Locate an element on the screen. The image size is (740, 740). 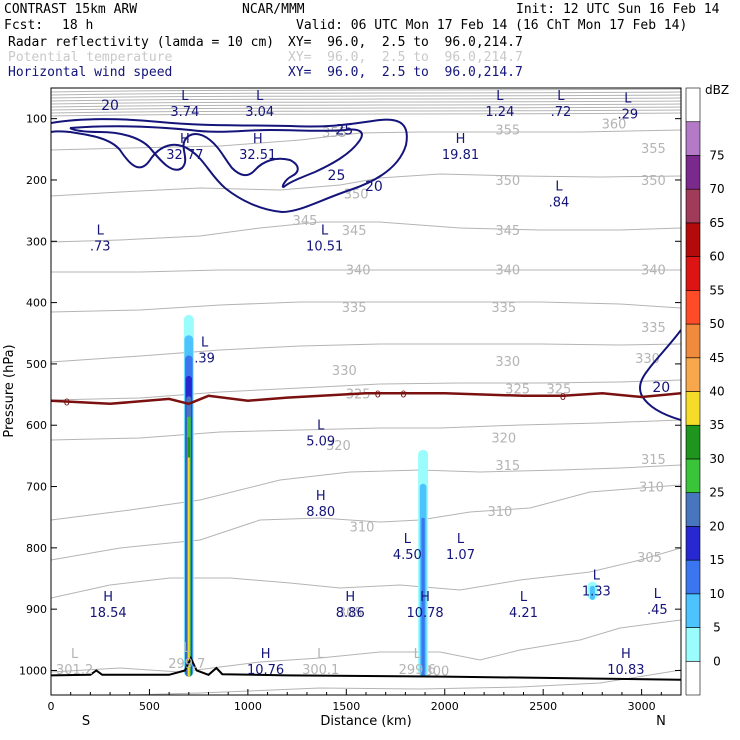
extremum-value: 5.09 is located at coordinates (320, 441).